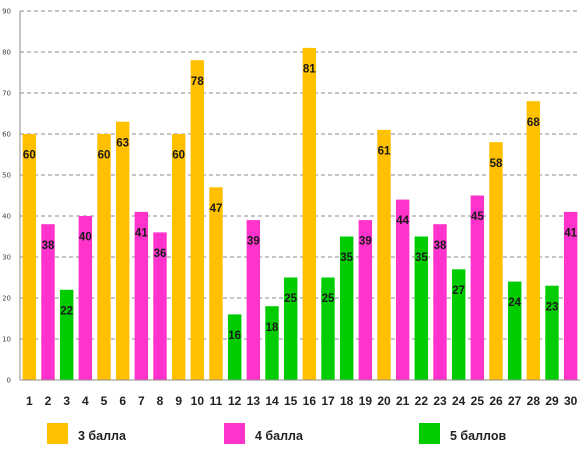  Describe the element at coordinates (66, 311) in the screenshot. I see `data-label: 22` at that location.